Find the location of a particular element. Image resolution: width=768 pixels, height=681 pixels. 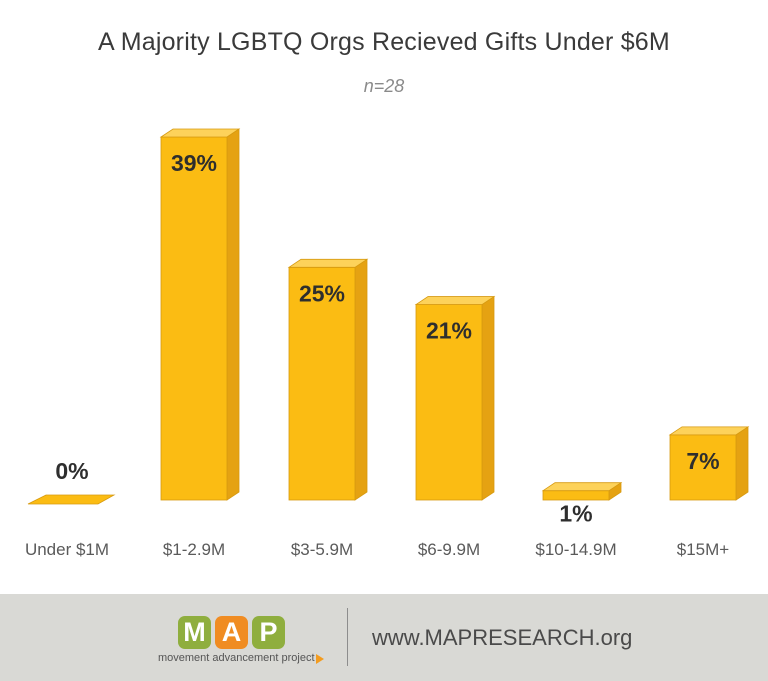

category-label-under-1m: Under $1M is located at coordinates (67, 549).